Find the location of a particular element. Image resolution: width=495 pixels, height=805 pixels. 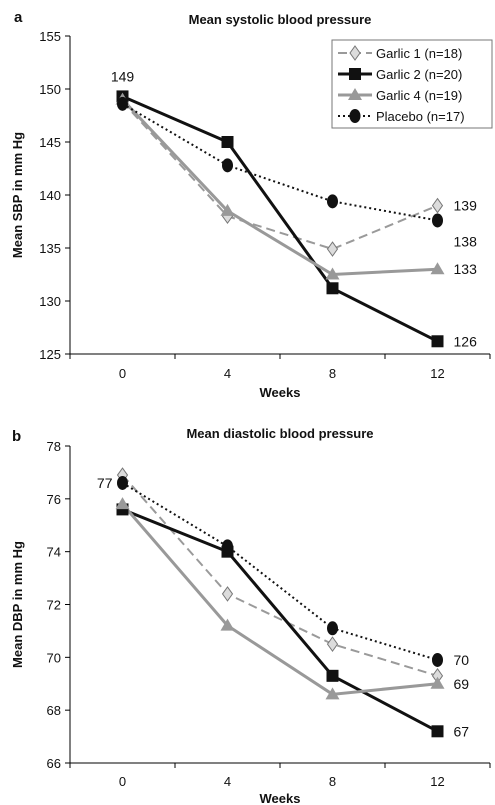

panel-label: b is located at coordinates (16, 436).